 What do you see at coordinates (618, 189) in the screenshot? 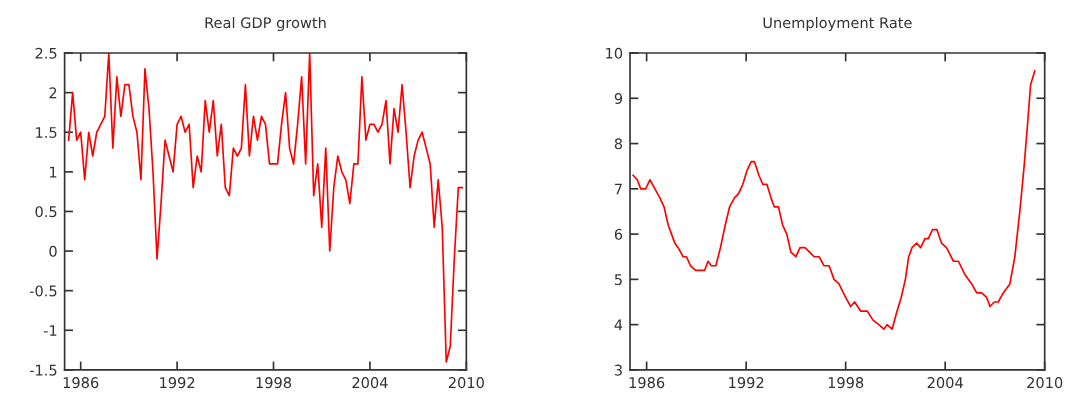
I see `y-tick-label: 7` at bounding box center [618, 189].